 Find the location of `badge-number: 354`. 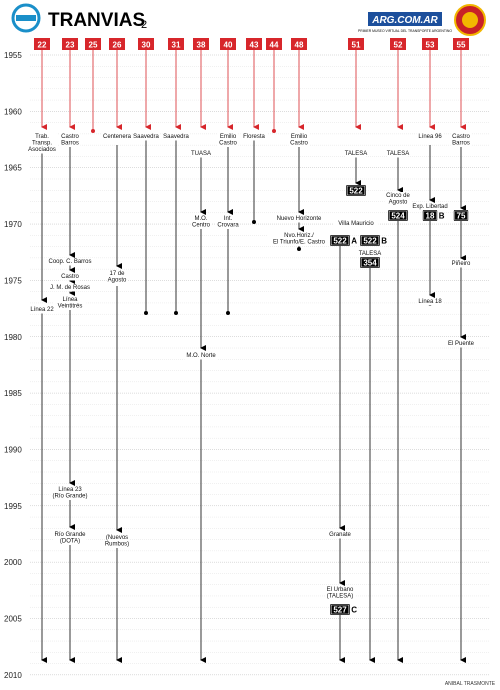

badge-number: 354 is located at coordinates (370, 263).